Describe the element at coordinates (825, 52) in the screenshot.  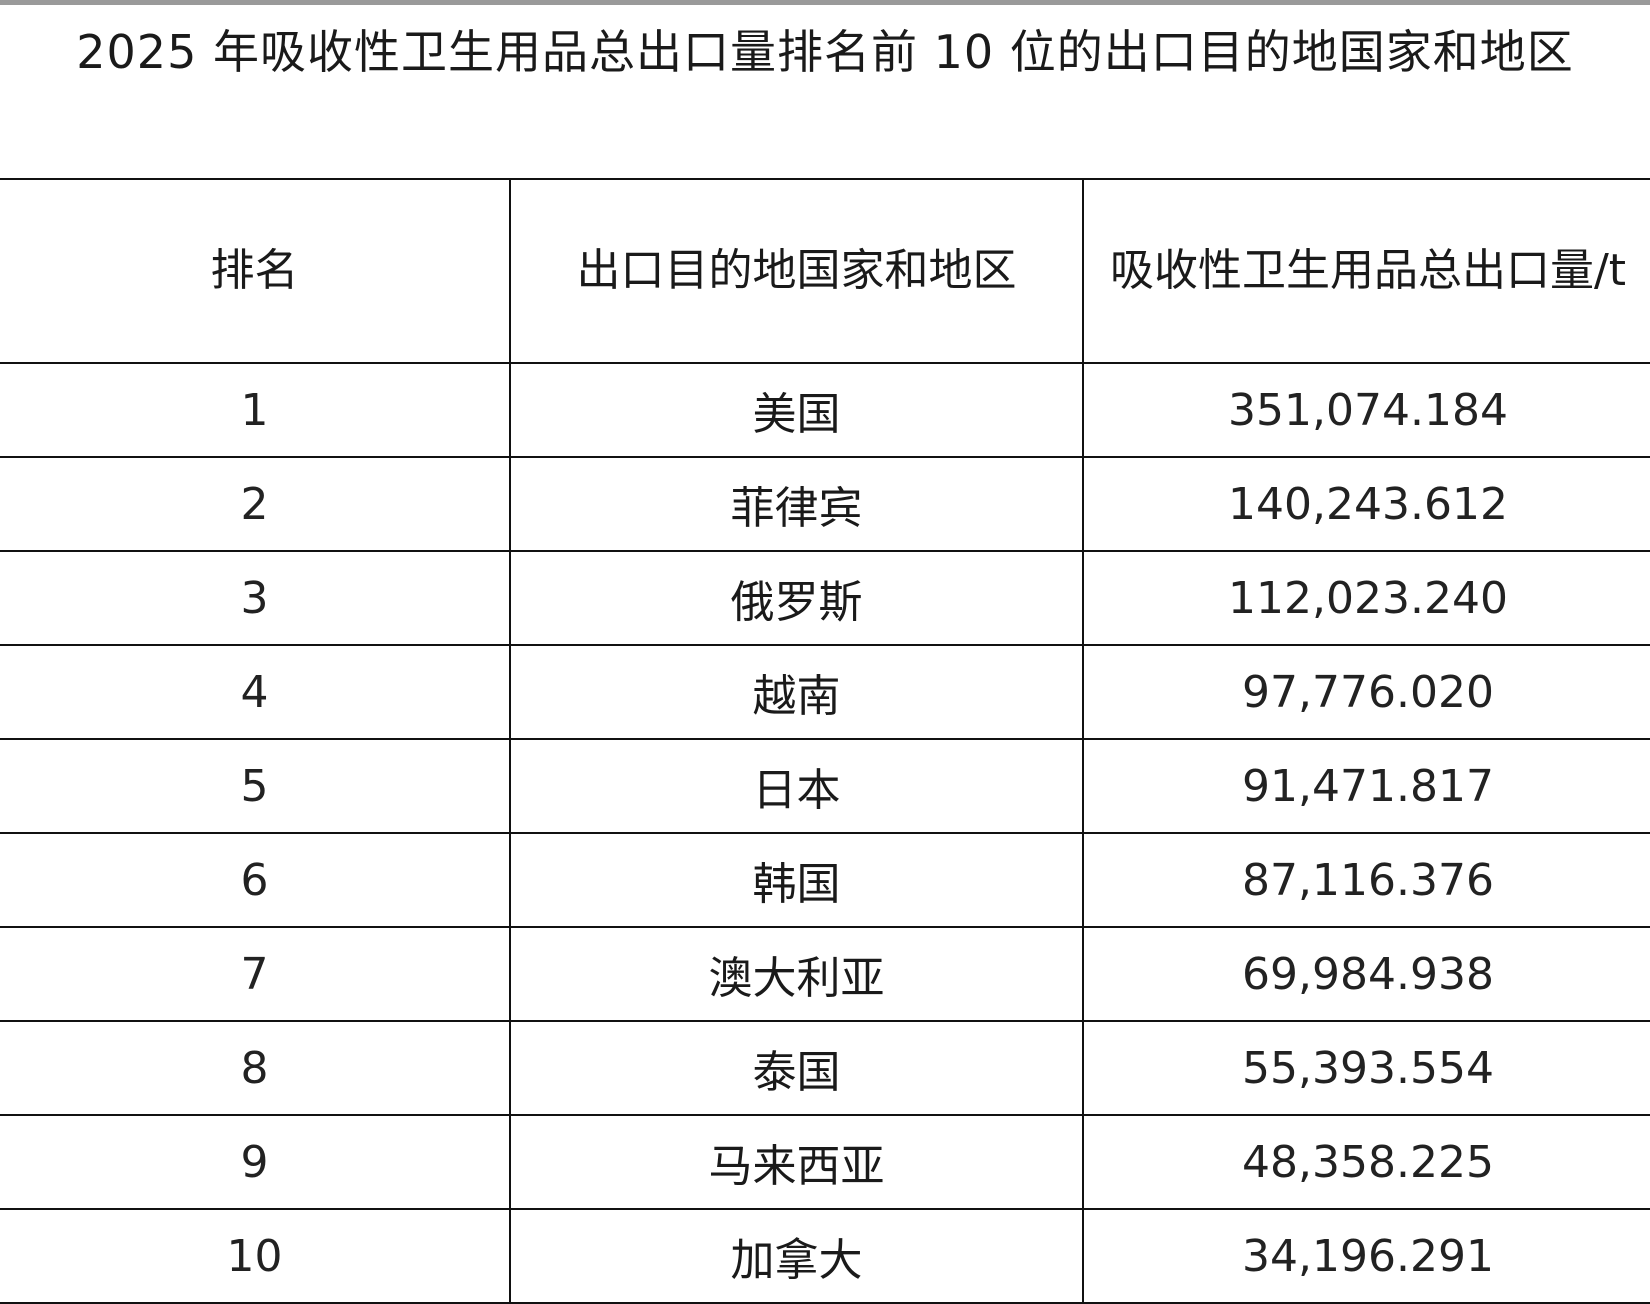
I see `table-title: 2025 年吸收性卫生用品总出口量排名前 10 位的出口目的地国家和地区` at that location.